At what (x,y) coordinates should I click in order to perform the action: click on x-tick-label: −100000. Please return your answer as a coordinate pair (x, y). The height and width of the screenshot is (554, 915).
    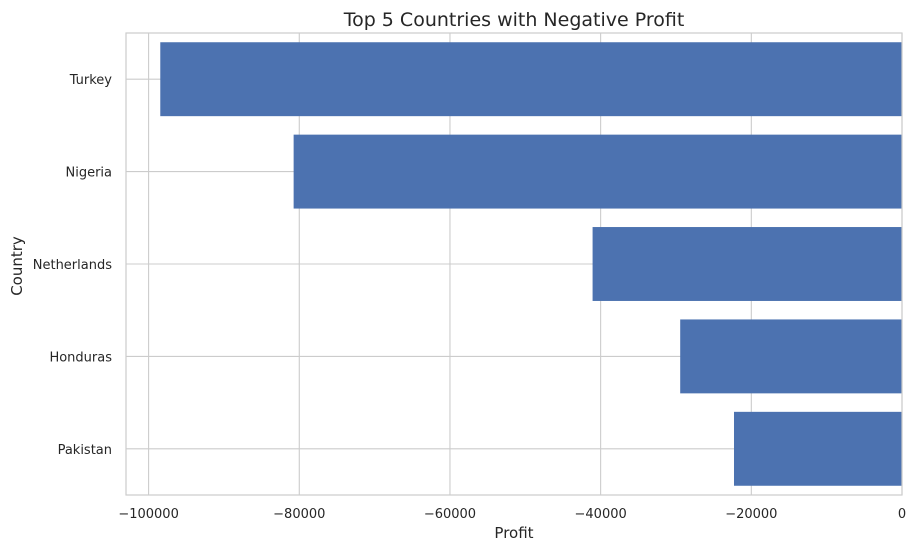
    Looking at the image, I should click on (148, 514).